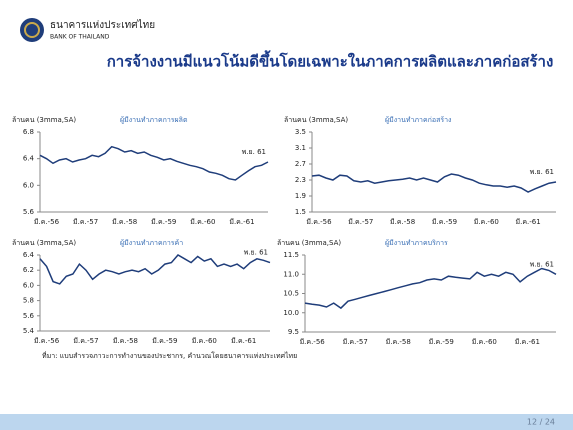 This screenshot has height=430, width=573. I want to click on y-tick-label: 2.7, so click(300, 164).